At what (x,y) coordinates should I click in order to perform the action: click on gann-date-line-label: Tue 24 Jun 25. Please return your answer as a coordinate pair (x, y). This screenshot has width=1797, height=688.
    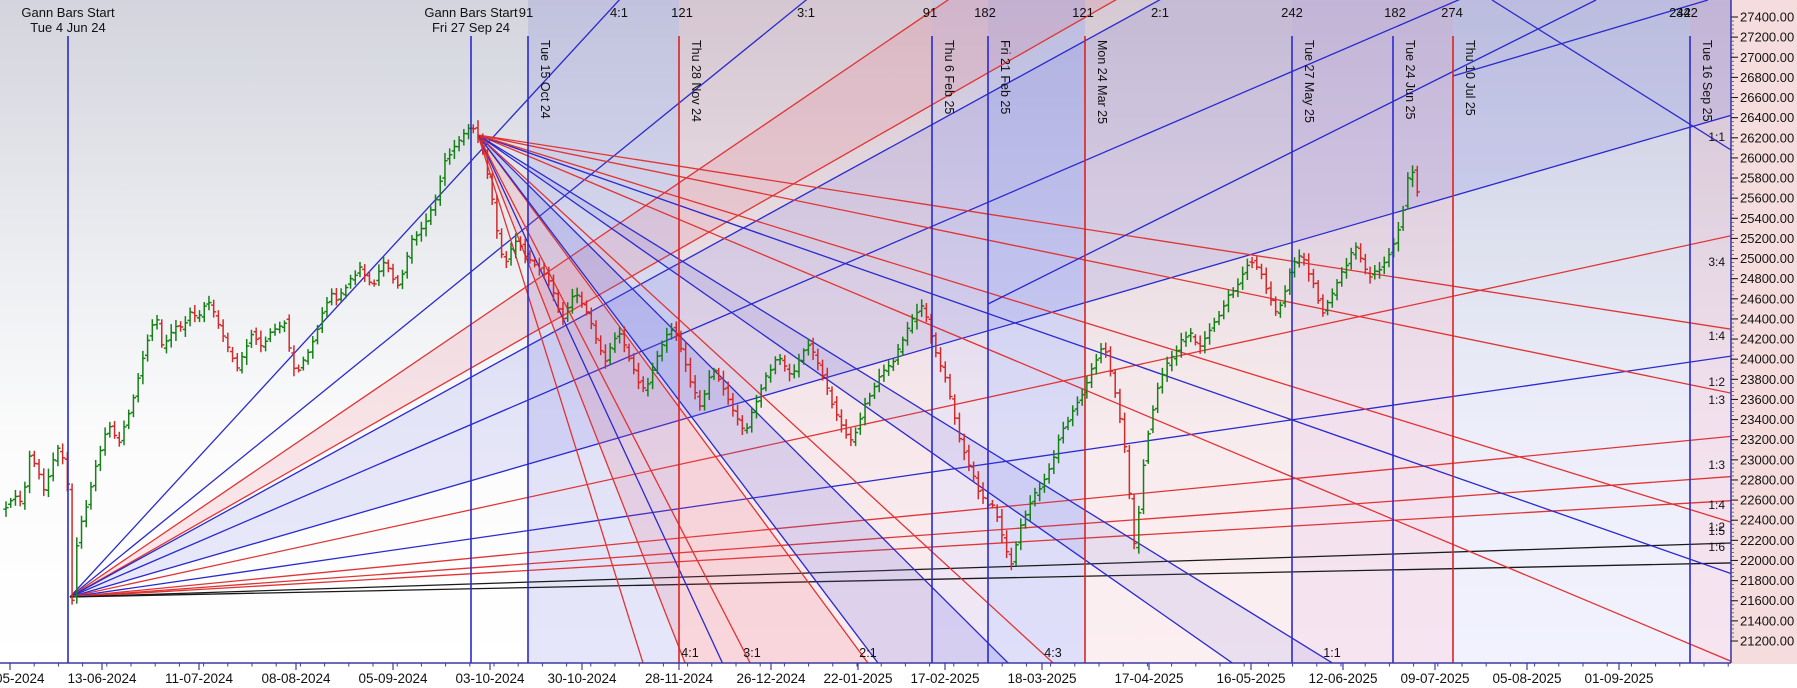
    Looking at the image, I should click on (1410, 80).